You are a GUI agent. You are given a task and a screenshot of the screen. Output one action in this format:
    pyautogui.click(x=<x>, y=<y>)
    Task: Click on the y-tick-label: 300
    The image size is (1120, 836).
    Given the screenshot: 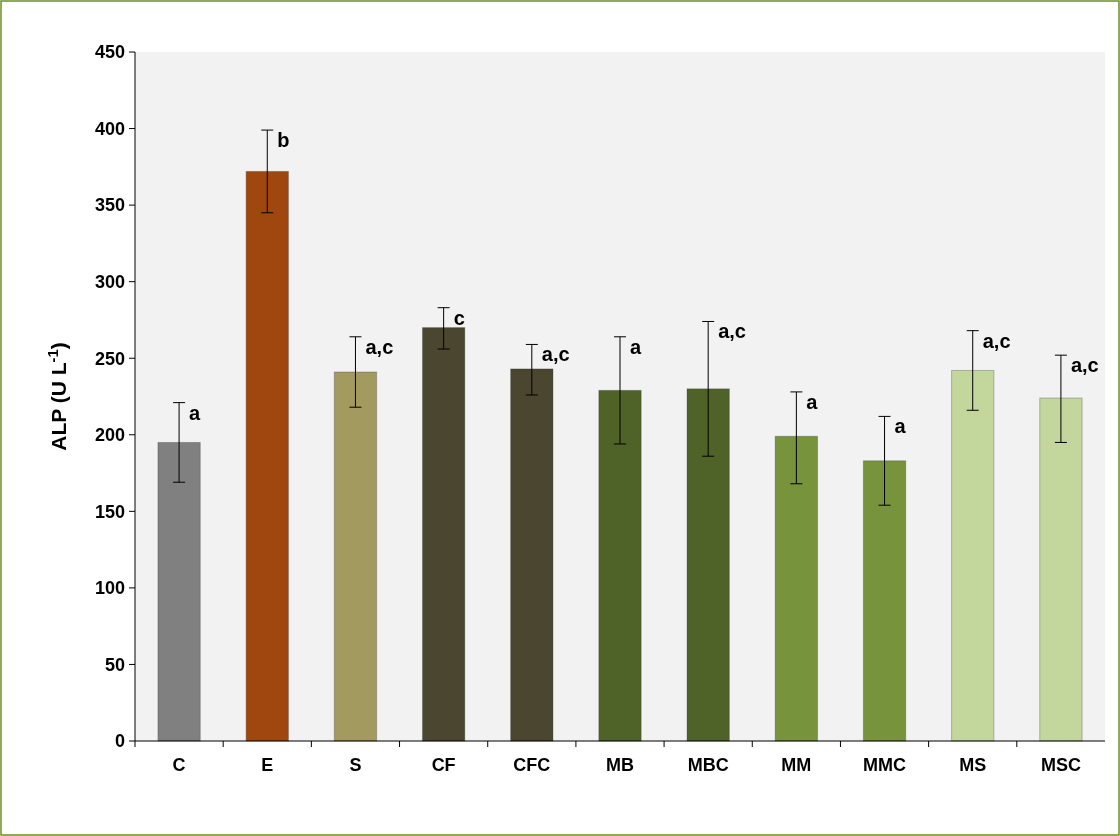 What is the action you would take?
    pyautogui.click(x=109, y=281)
    